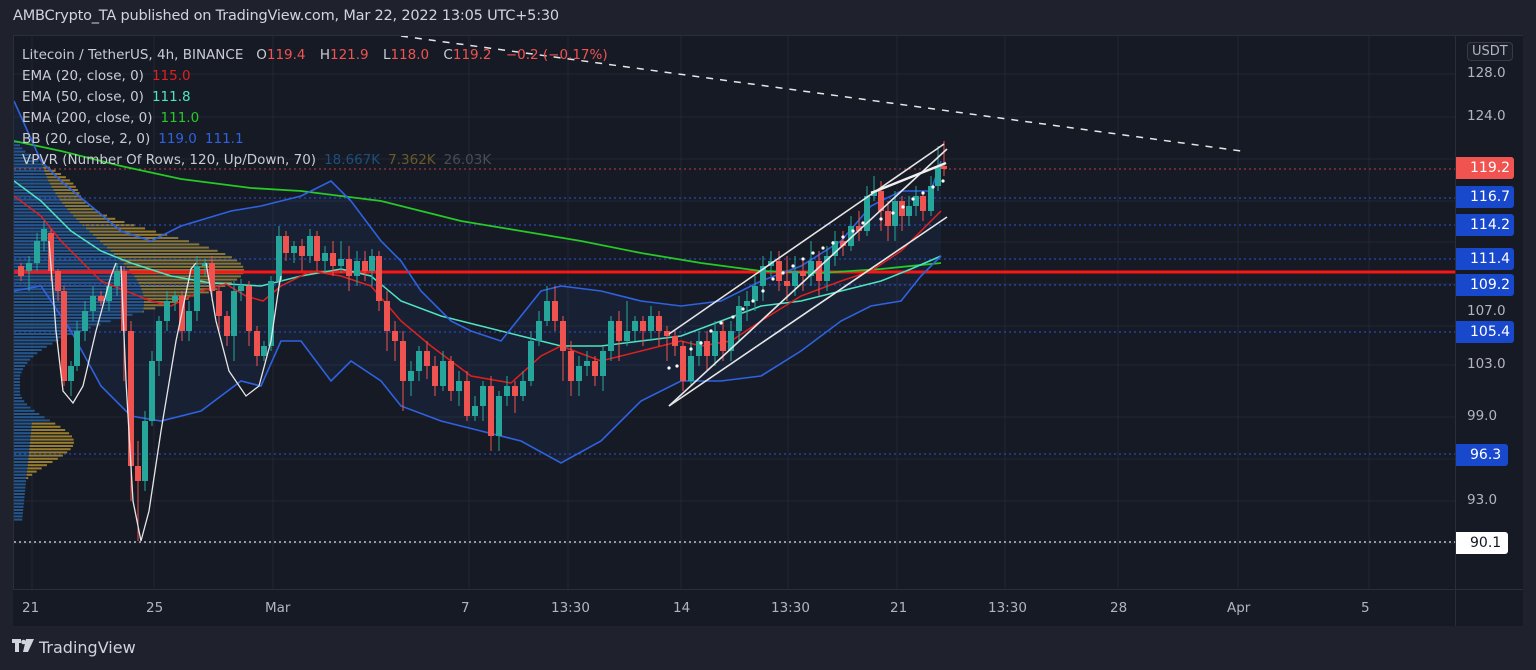 The height and width of the screenshot is (670, 1536). I want to click on indicator-label: EMA (50, close, 0), so click(83, 97).